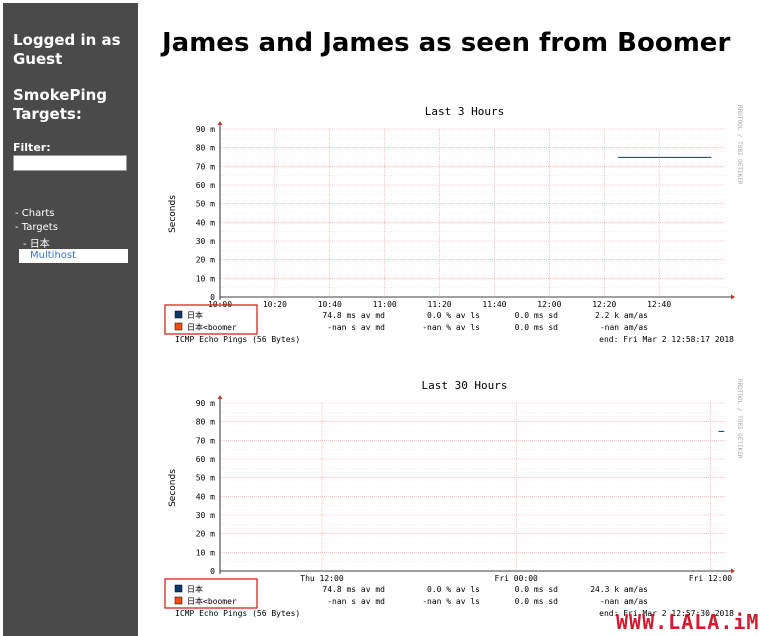 Image resolution: width=778 pixels, height=636 pixels. I want to click on x-tick-label: 12:40, so click(659, 304).